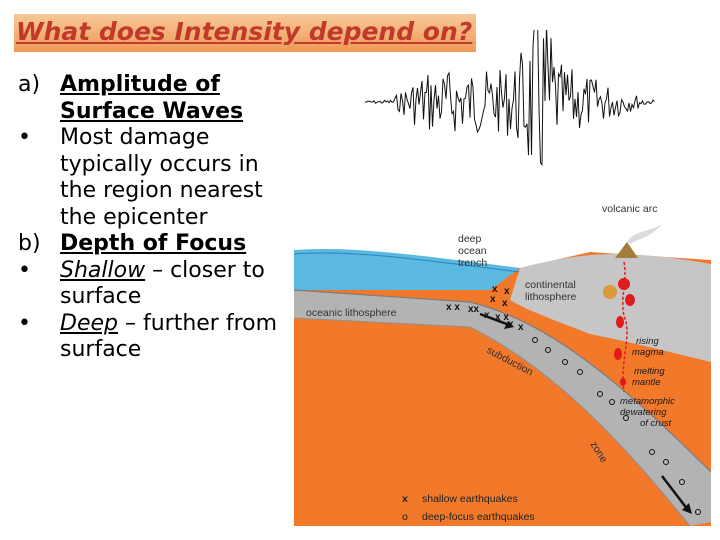 The width and height of the screenshot is (720, 540). What do you see at coordinates (169, 336) in the screenshot?
I see `item-rest: – further from surface` at bounding box center [169, 336].